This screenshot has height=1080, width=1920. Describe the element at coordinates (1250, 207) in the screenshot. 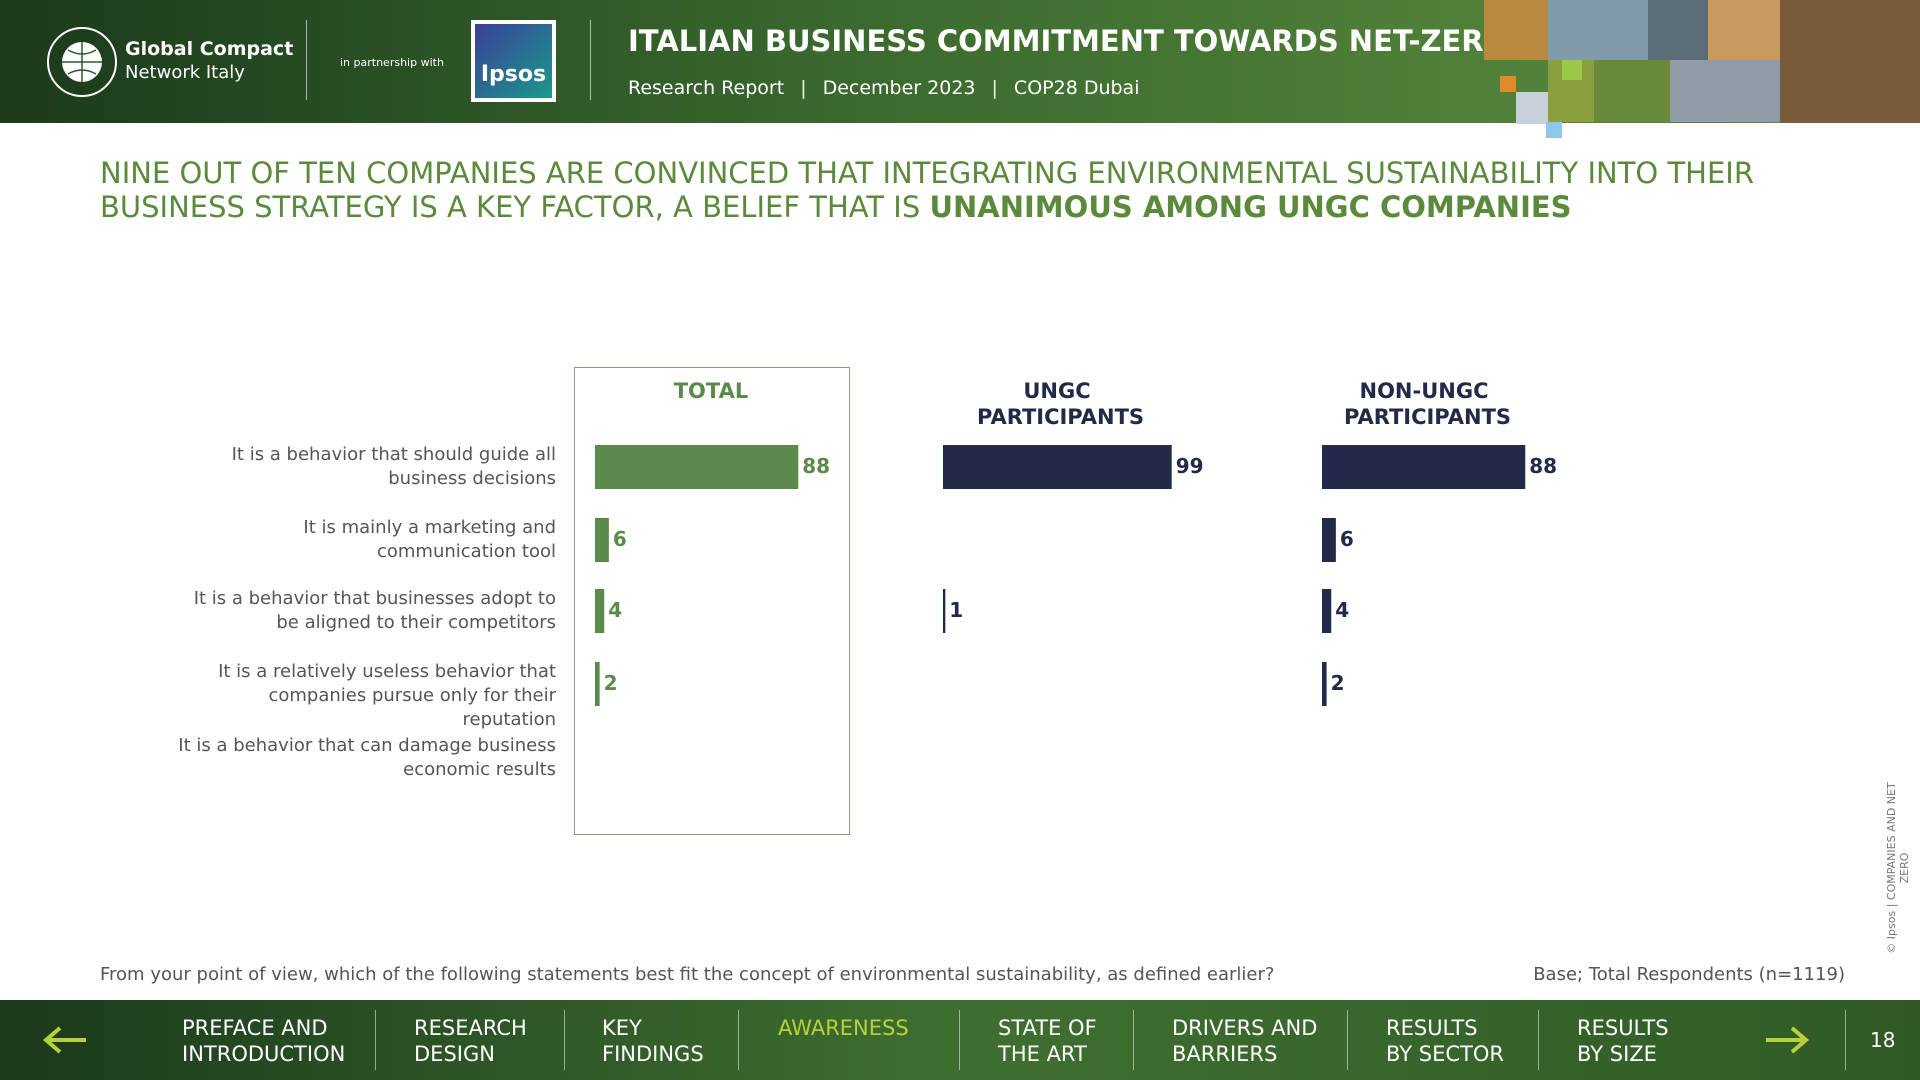

I see `title-highlight: UNANIMOUS AMONG UNGC COMPANIES` at that location.